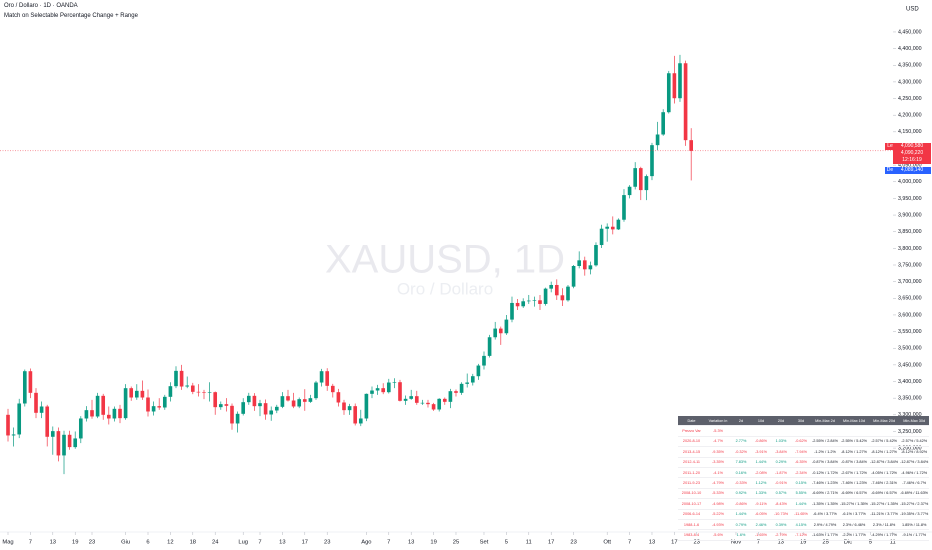 Image resolution: width=932 pixels, height=550 pixels. Describe the element at coordinates (914, 473) in the screenshot. I see `table-cell: -4.96% / 1.72%` at that location.